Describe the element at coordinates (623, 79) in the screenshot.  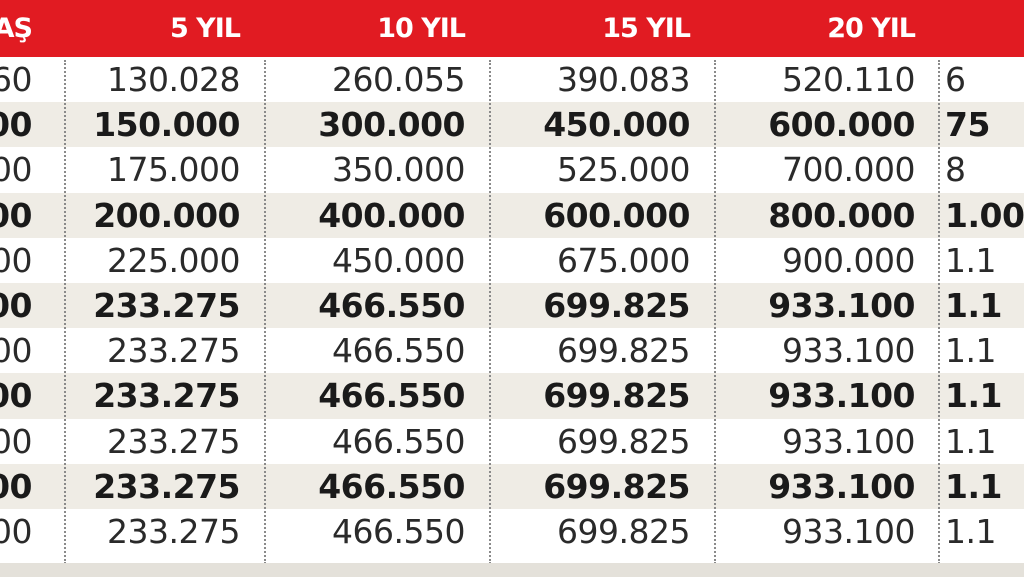
I see `table-cell: 390.083` at that location.